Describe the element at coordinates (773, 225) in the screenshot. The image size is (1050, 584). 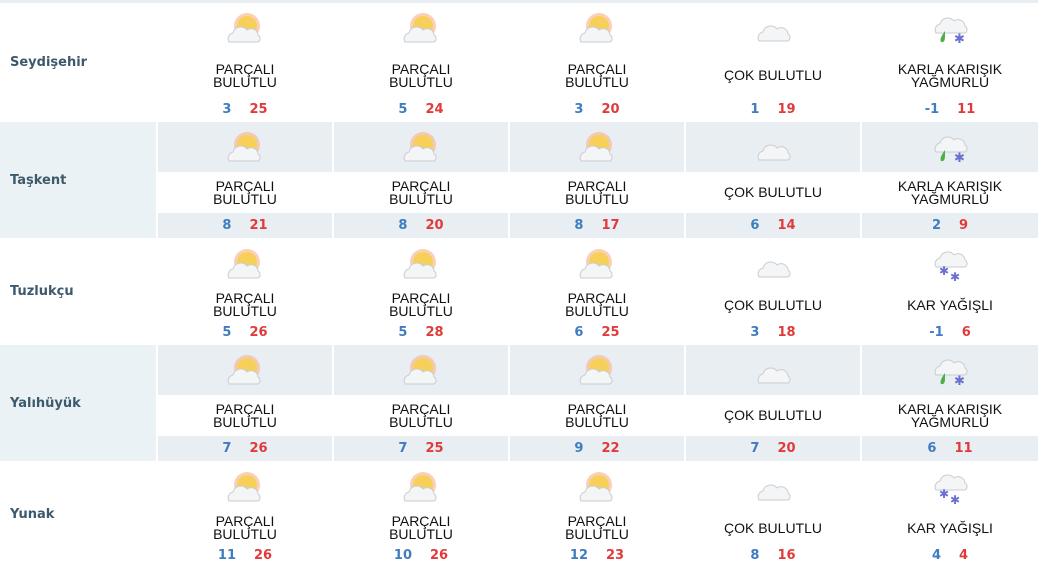
I see `temperatures: 6 14` at that location.